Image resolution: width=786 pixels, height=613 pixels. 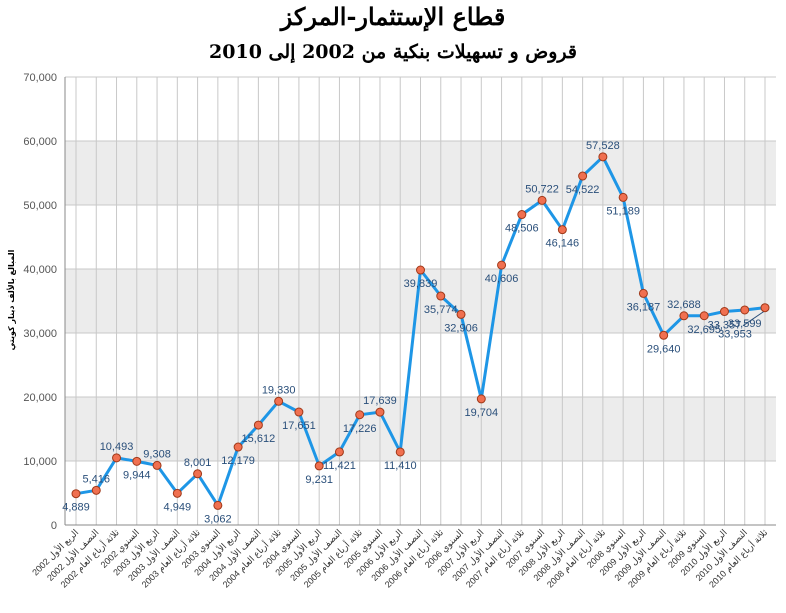 What do you see at coordinates (279, 390) in the screenshot?
I see `data-label: 19,330` at bounding box center [279, 390].